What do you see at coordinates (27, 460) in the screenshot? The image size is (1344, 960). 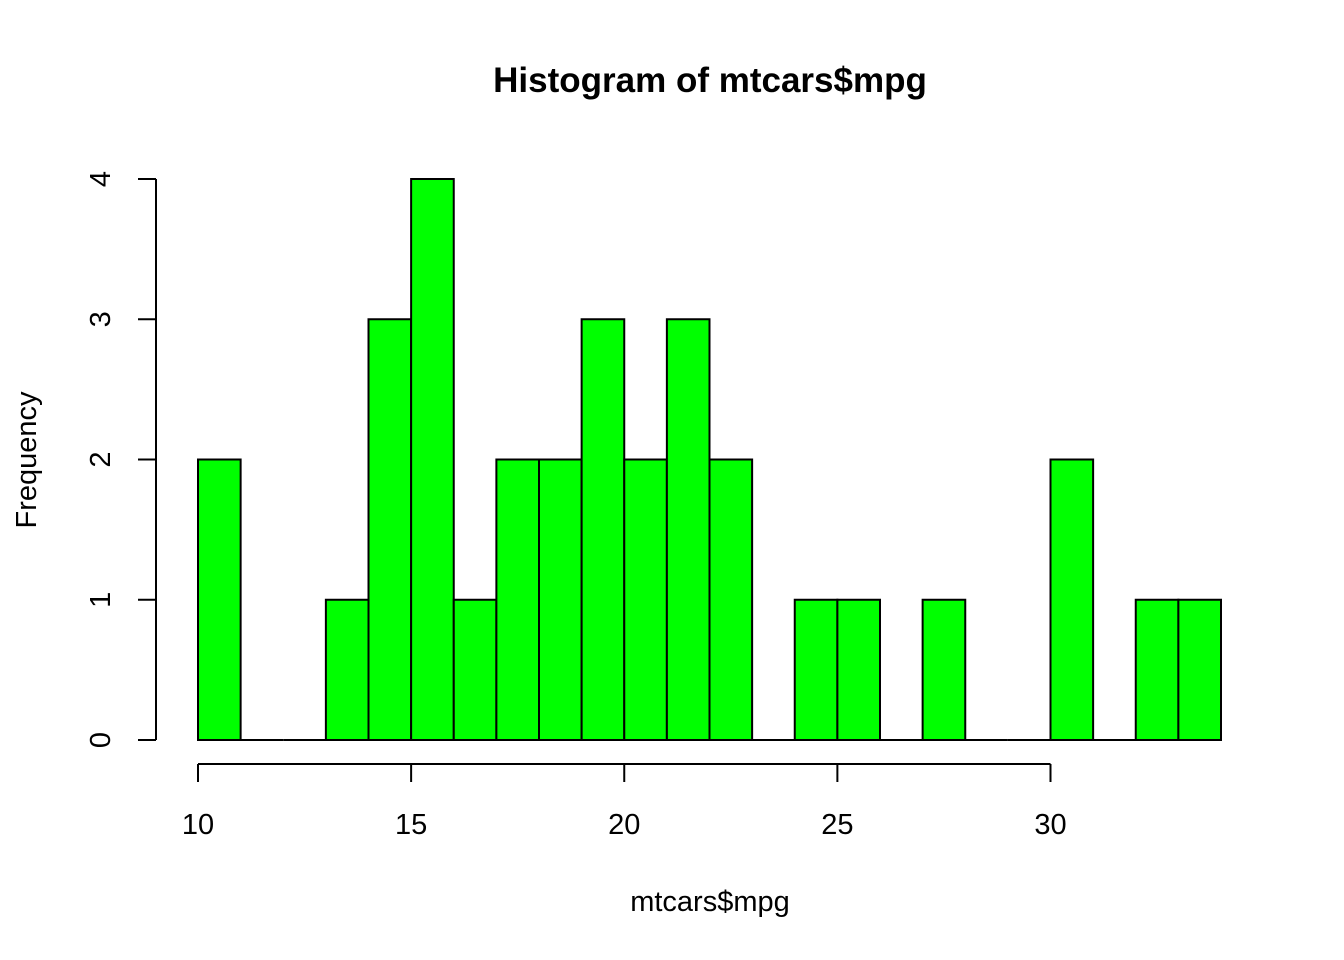 I see `y-axis-label: Frequency` at bounding box center [27, 460].